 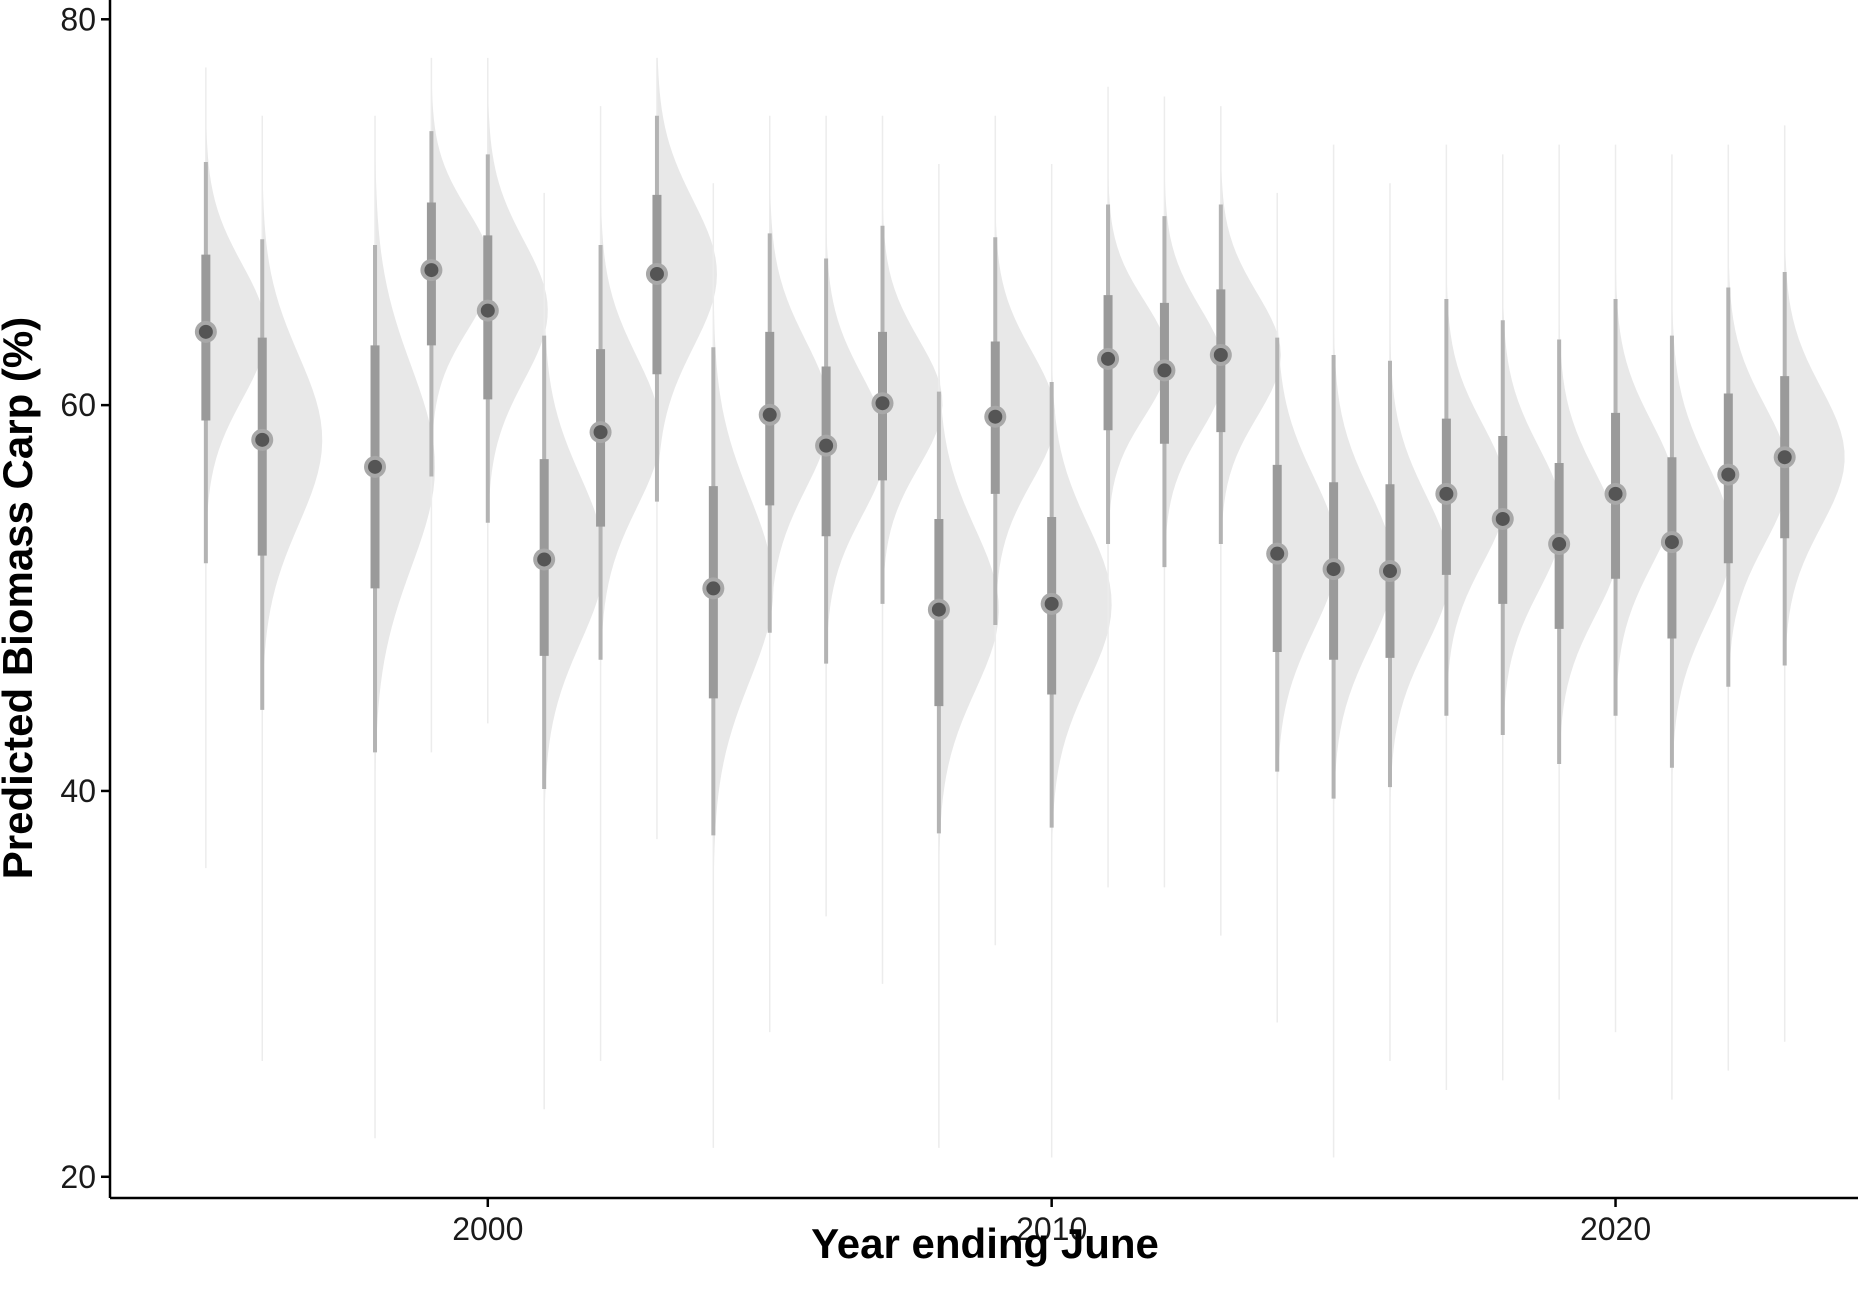 I want to click on x-tick-label: 2020, so click(x=1615, y=1229).